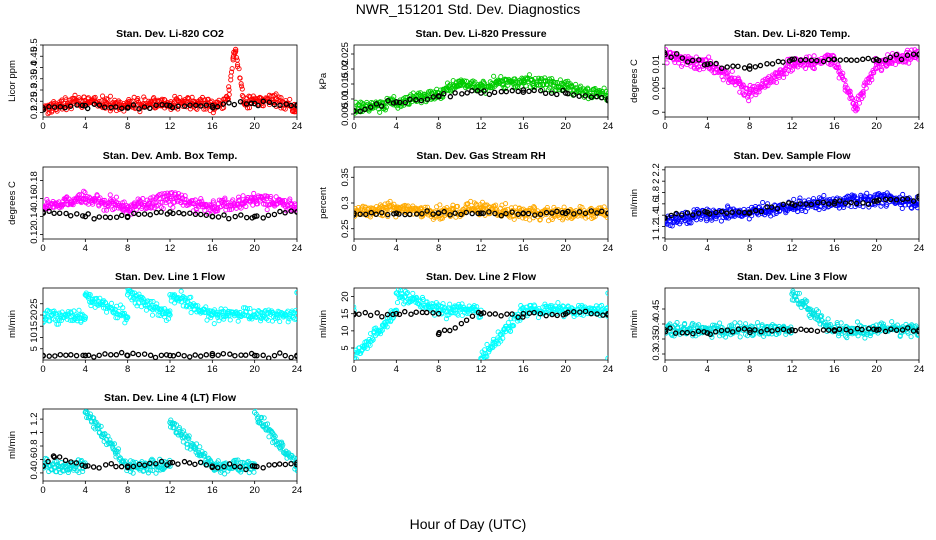 This screenshot has height=540, width=936. I want to click on chart-svg: degrees C0 4 8 12 16 20 240.120.140.160.18, so click(154, 210).